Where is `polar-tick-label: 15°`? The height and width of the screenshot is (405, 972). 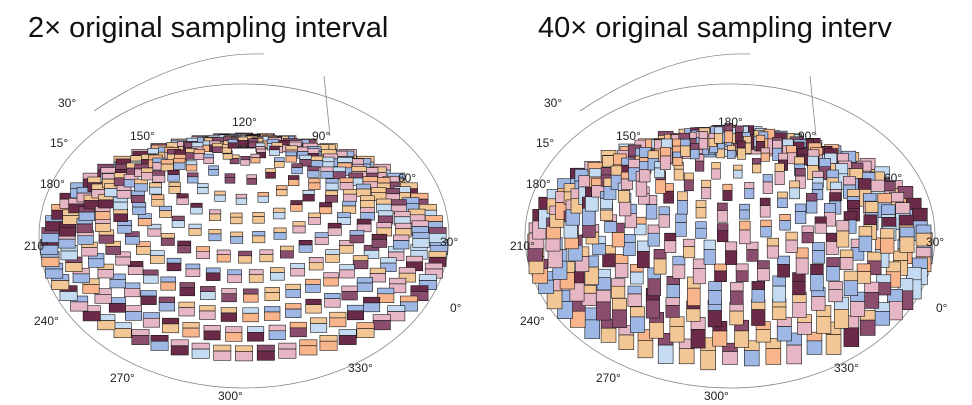
polar-tick-label: 15° is located at coordinates (59, 143).